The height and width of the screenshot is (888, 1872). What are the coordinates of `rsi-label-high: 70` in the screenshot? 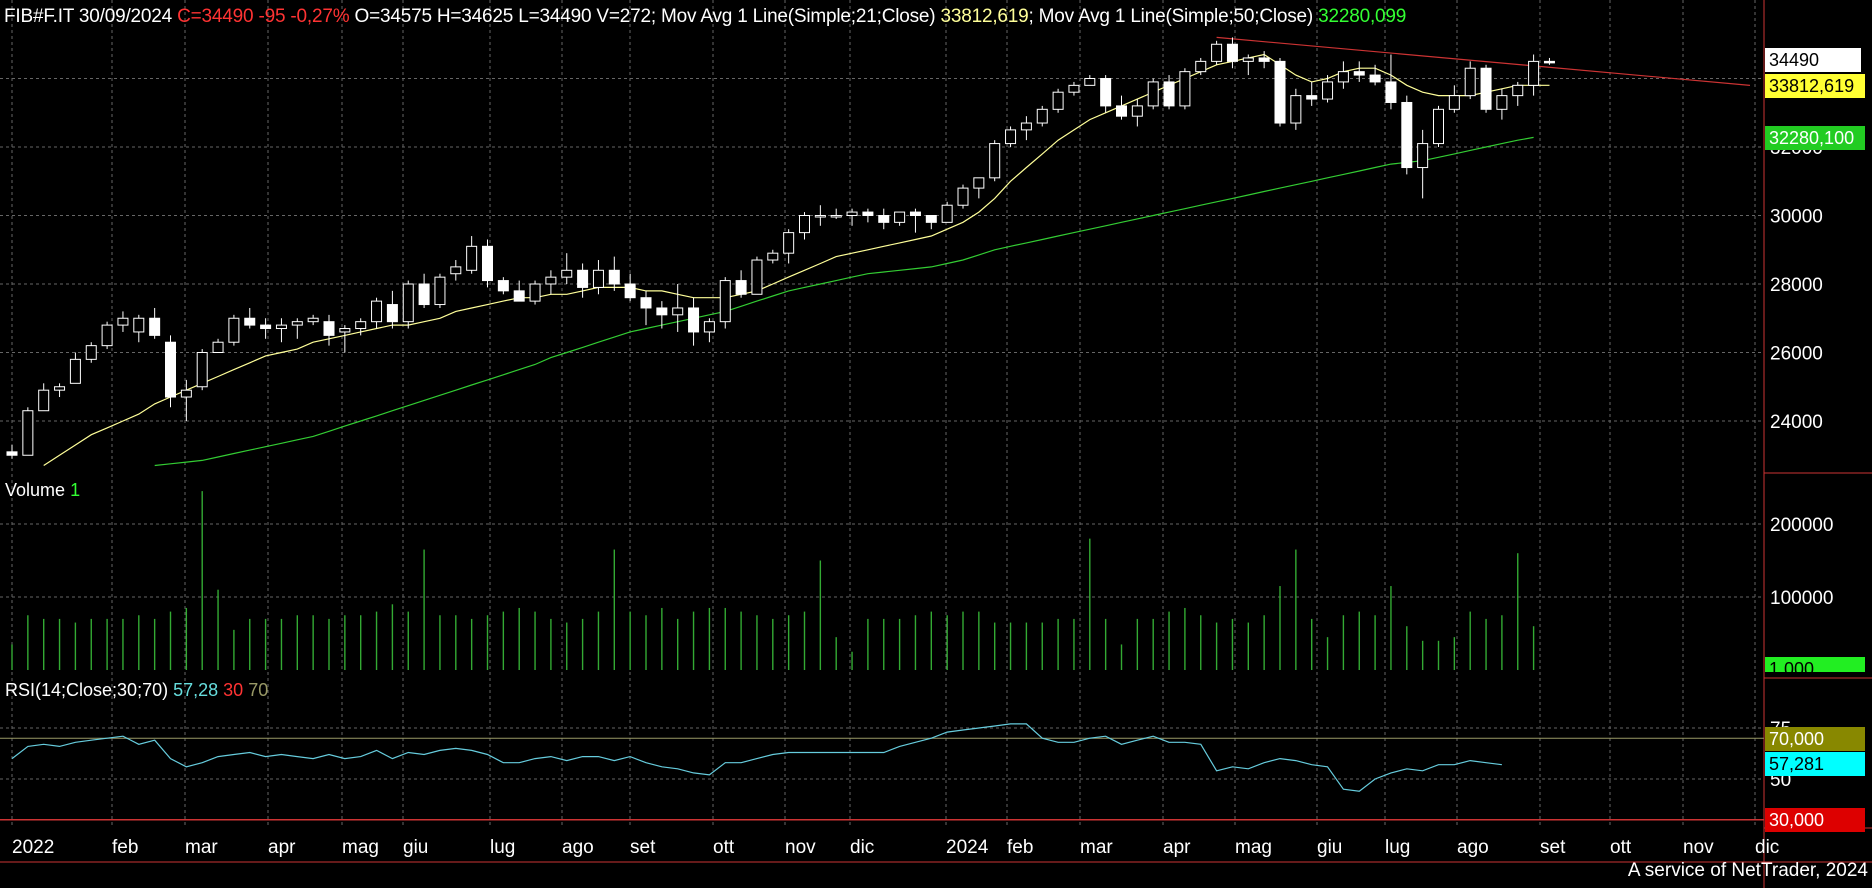 It's located at (258, 690).